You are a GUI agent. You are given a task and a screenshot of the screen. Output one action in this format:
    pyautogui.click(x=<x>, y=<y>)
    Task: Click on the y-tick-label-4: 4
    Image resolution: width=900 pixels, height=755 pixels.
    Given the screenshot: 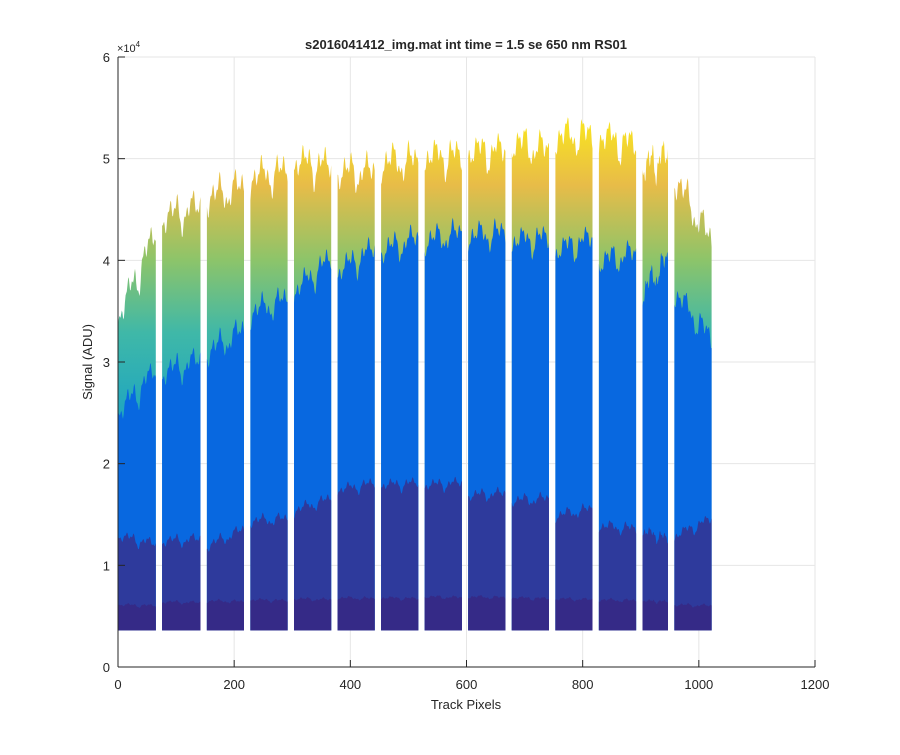 What is the action you would take?
    pyautogui.click(x=106, y=260)
    